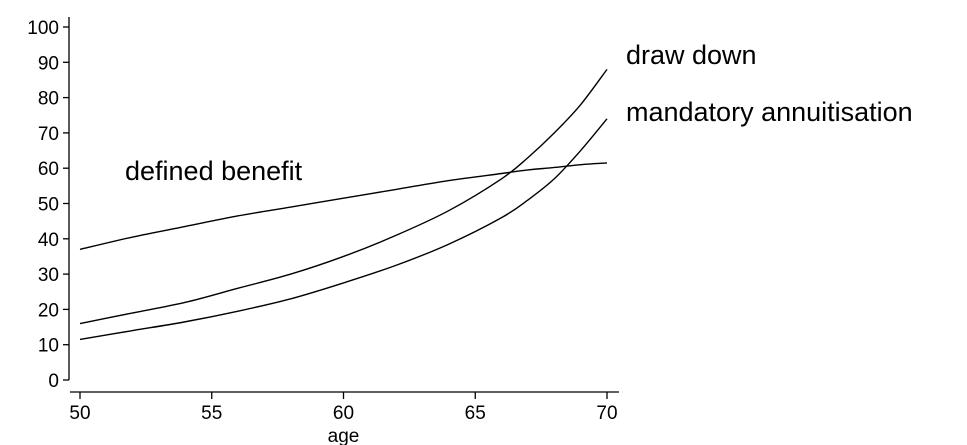 This screenshot has width=967, height=445. I want to click on x-tick-label: 50, so click(79, 413).